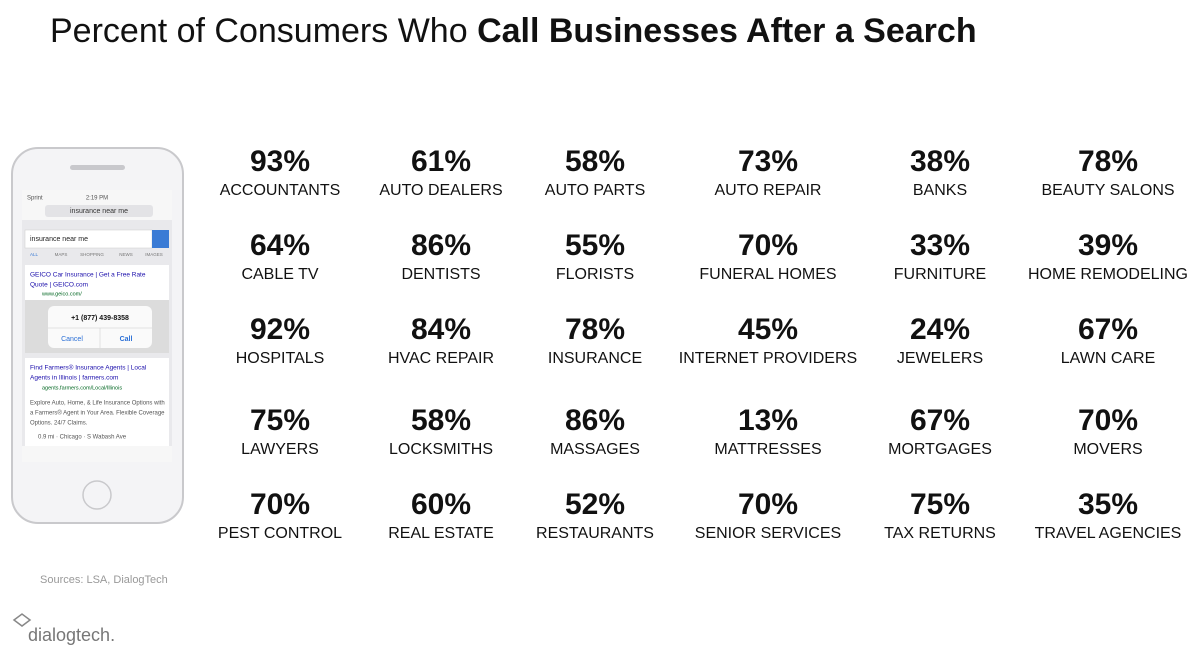  I want to click on stat-value: 35%, so click(1108, 504).